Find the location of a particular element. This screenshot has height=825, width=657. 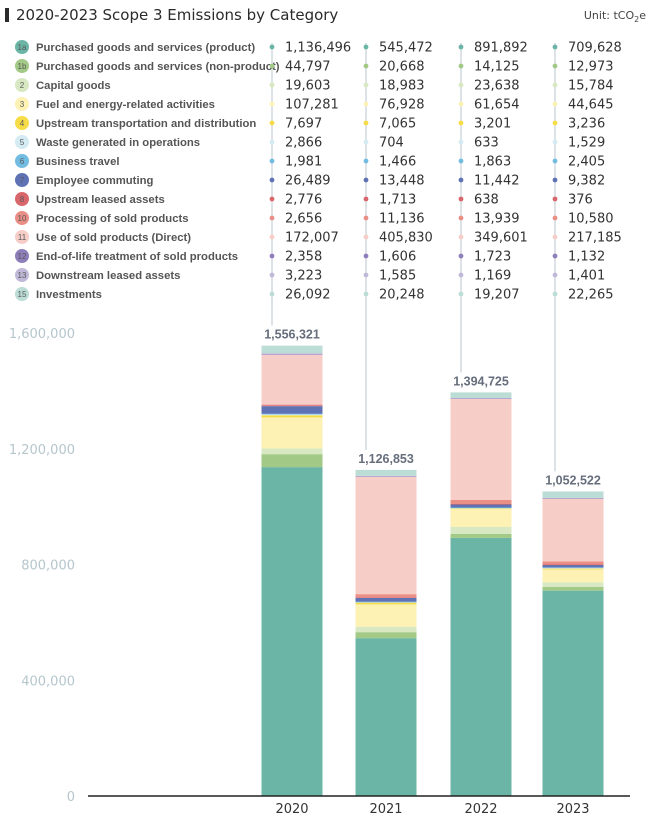

value-cell: 2,866 is located at coordinates (303, 143).